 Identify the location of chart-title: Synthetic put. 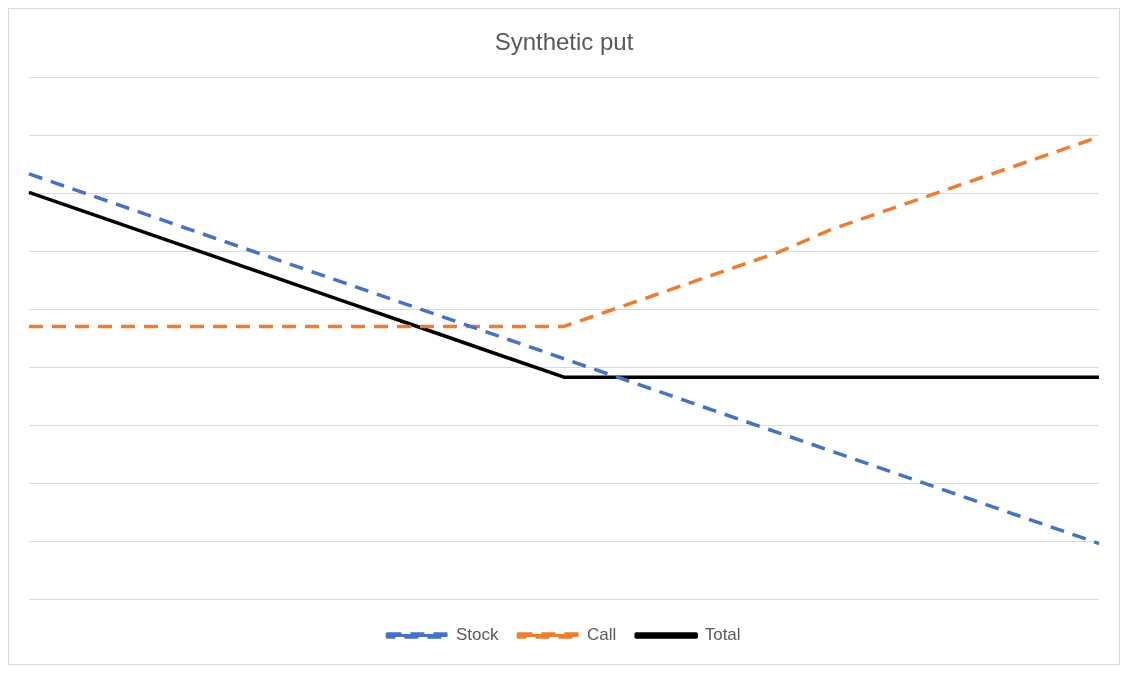
(564, 42).